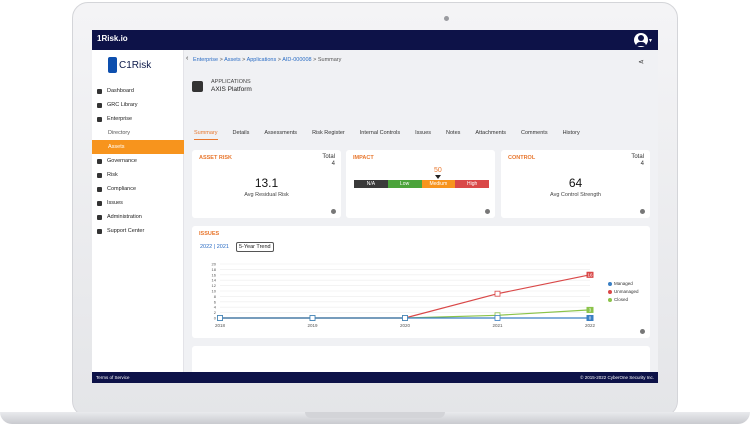 The width and height of the screenshot is (750, 431). I want to click on breadcrumb-assets: Assets, so click(232, 60).